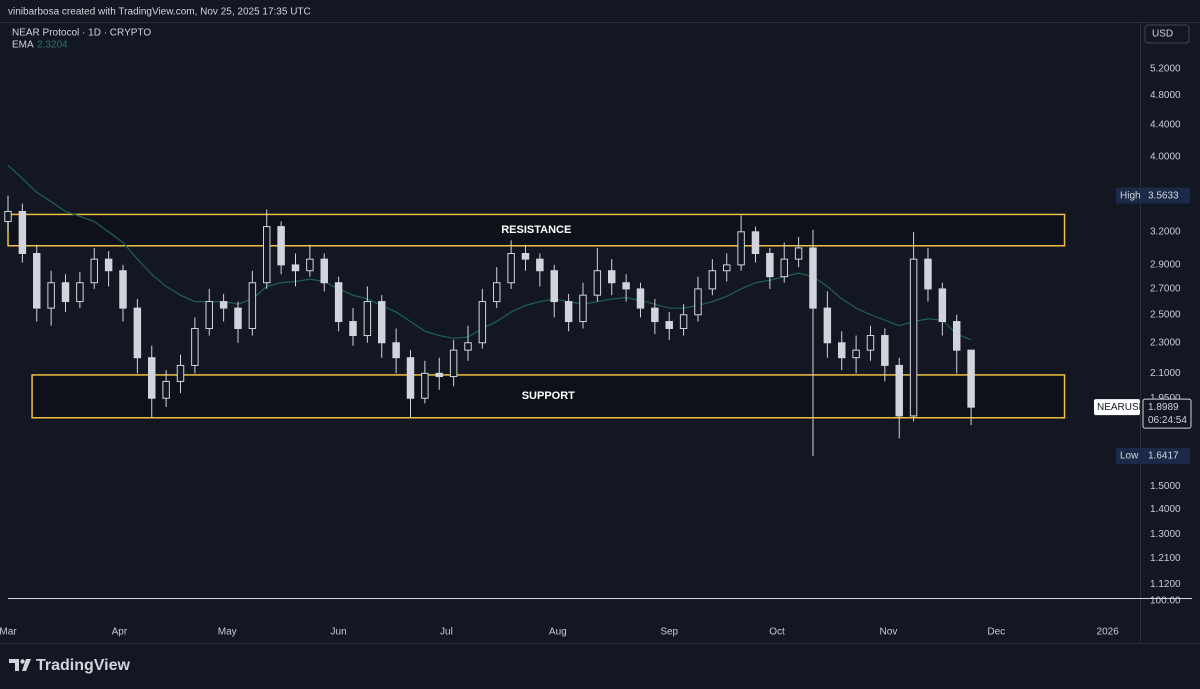 This screenshot has width=1200, height=689. I want to click on low-tag-bg, so click(1153, 456).